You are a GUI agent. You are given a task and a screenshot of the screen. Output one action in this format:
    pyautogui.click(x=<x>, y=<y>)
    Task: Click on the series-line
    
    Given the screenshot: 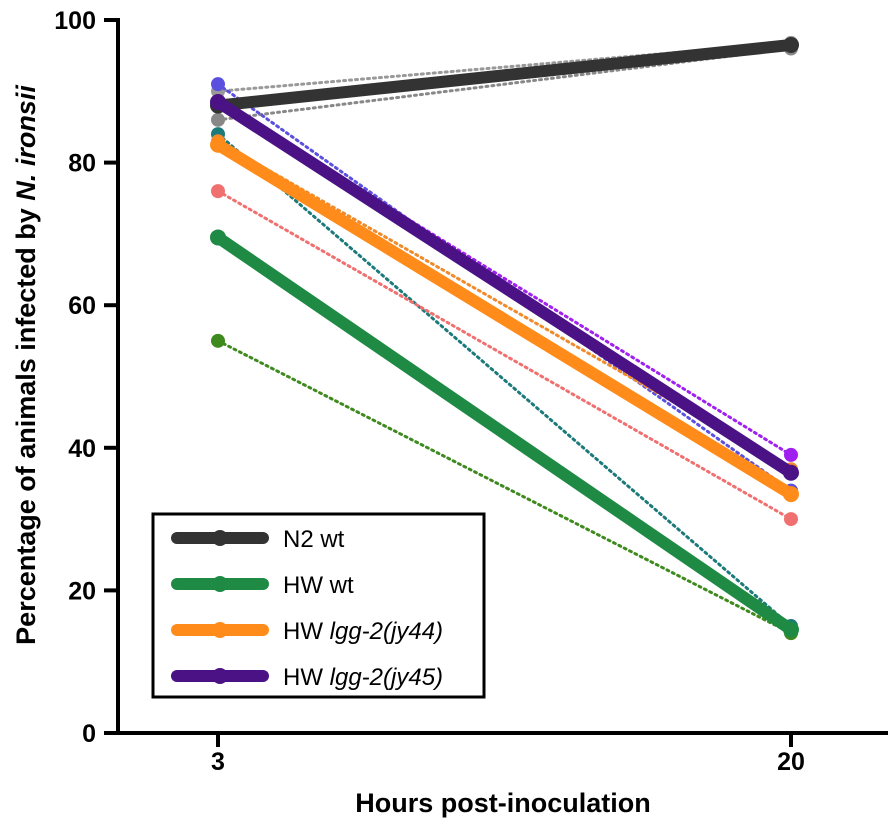 What is the action you would take?
    pyautogui.click(x=504, y=75)
    